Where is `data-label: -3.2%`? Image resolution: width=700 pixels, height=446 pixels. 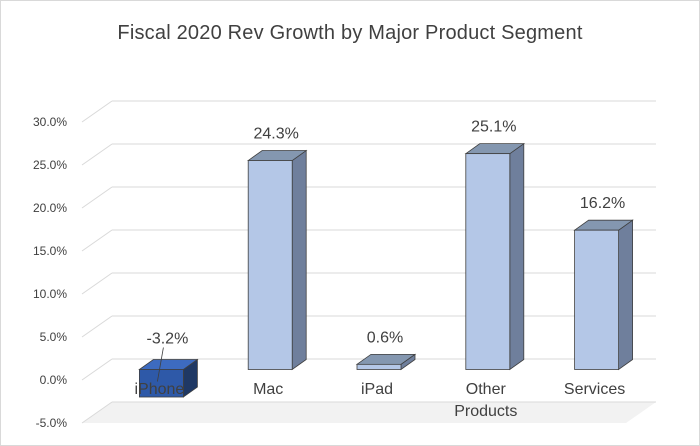
data-label: -3.2% is located at coordinates (168, 339).